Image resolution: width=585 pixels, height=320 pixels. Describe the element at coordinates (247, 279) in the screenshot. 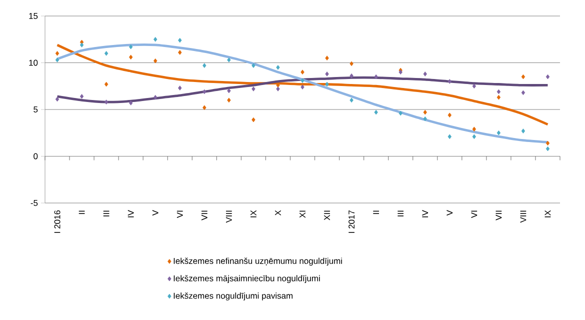

I see `legend-label: Iekšzemes mājsaimniecību noguldījumi` at that location.